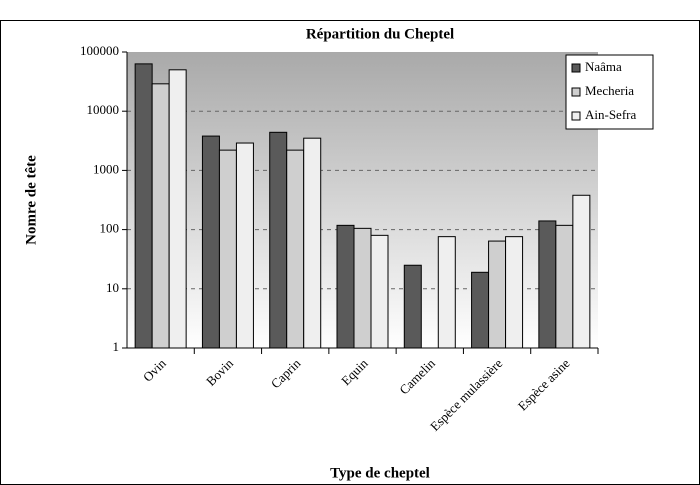 This screenshot has height=485, width=700. What do you see at coordinates (112, 287) in the screenshot?
I see `y-tick-label: 10` at bounding box center [112, 287].